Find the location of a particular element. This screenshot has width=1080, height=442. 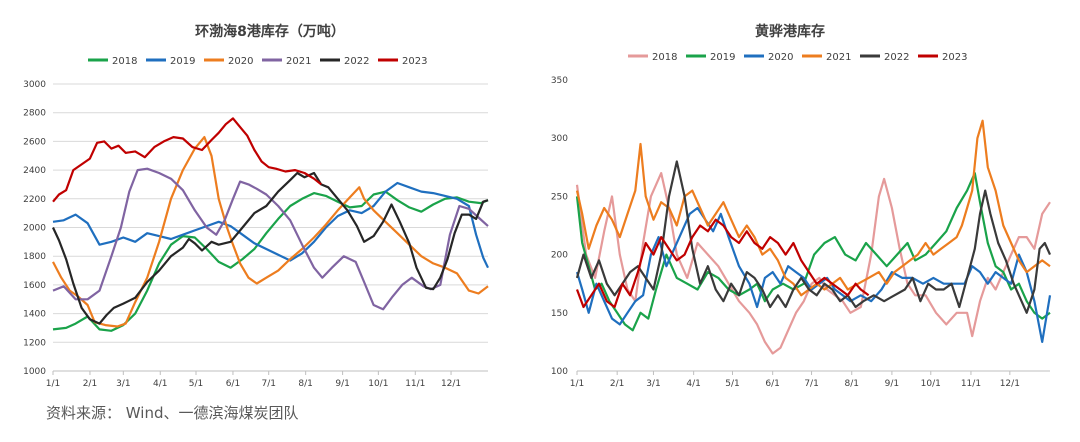

right-legend-label-2020: 2020 is located at coordinates (780, 57).